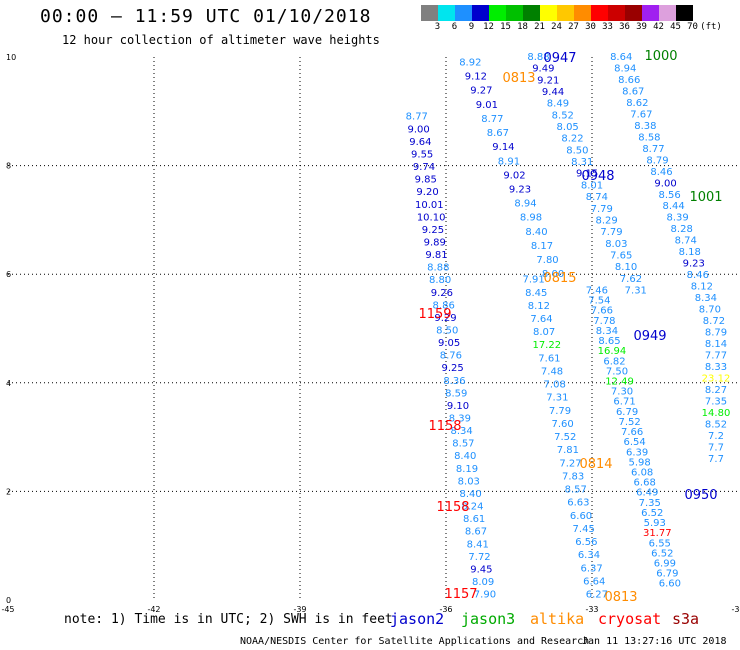  What do you see at coordinates (604, 321) in the screenshot?
I see `wave-height-value: 7.78` at bounding box center [604, 321].